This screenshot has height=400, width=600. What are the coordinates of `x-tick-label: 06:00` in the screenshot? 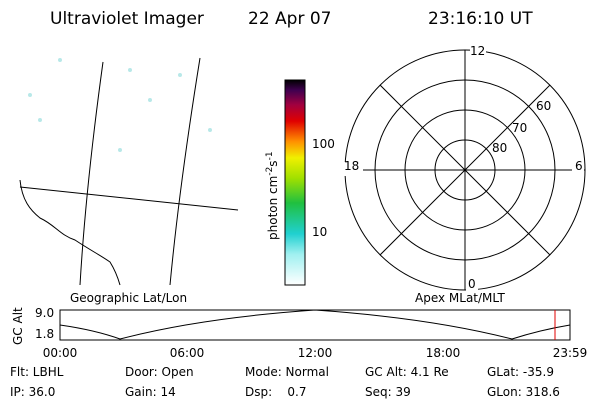 It's located at (187, 353).